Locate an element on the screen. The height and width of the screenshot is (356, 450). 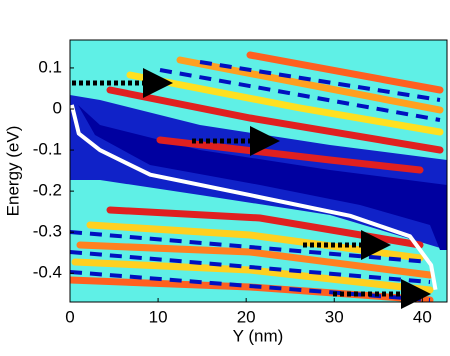
y-axis-label: Energy (eV) is located at coordinates (12, 171).